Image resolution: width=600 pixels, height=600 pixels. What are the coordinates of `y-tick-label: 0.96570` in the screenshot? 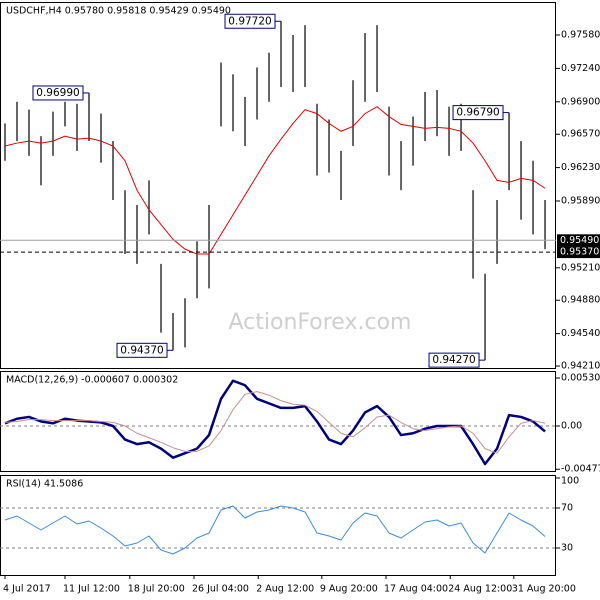 It's located at (580, 134).